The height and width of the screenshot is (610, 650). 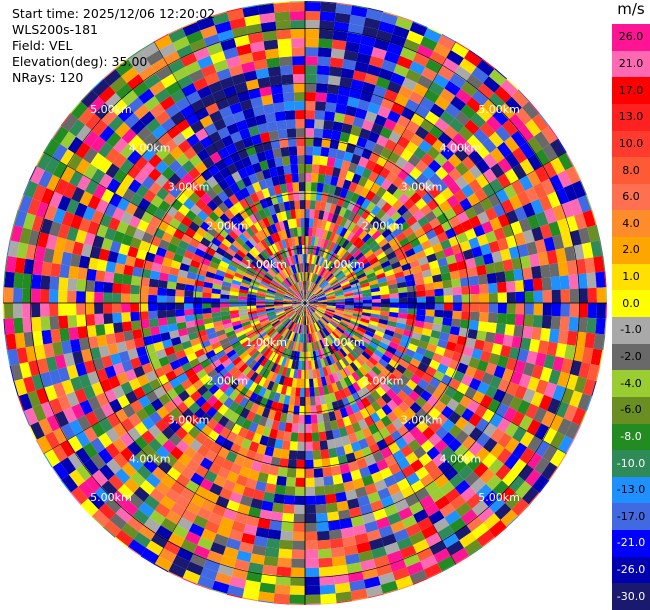 What do you see at coordinates (631, 303) in the screenshot?
I see `colorbar-tick-label: 0.0` at bounding box center [631, 303].